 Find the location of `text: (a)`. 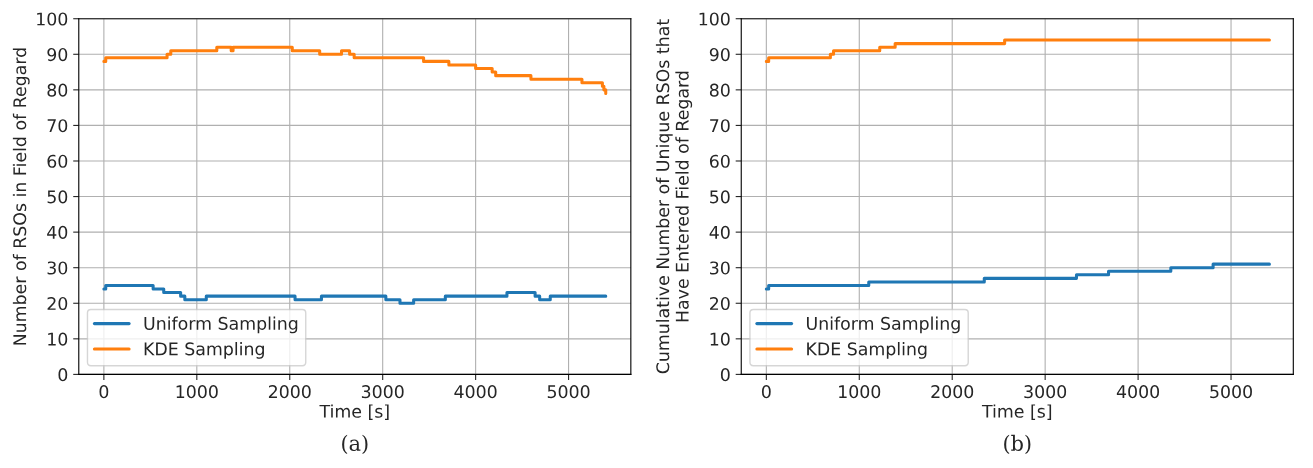

text: (a) is located at coordinates (355, 444).